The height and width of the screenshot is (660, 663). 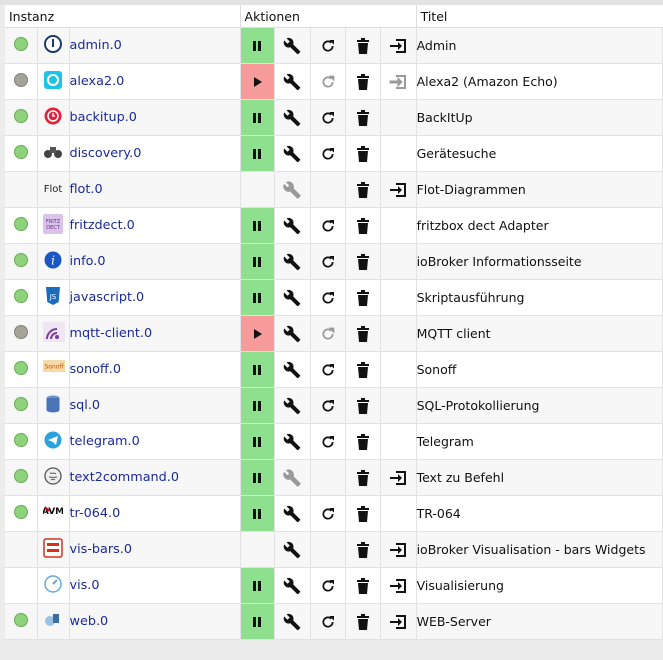 What do you see at coordinates (155, 441) in the screenshot?
I see `instance-name: telegram.0` at bounding box center [155, 441].